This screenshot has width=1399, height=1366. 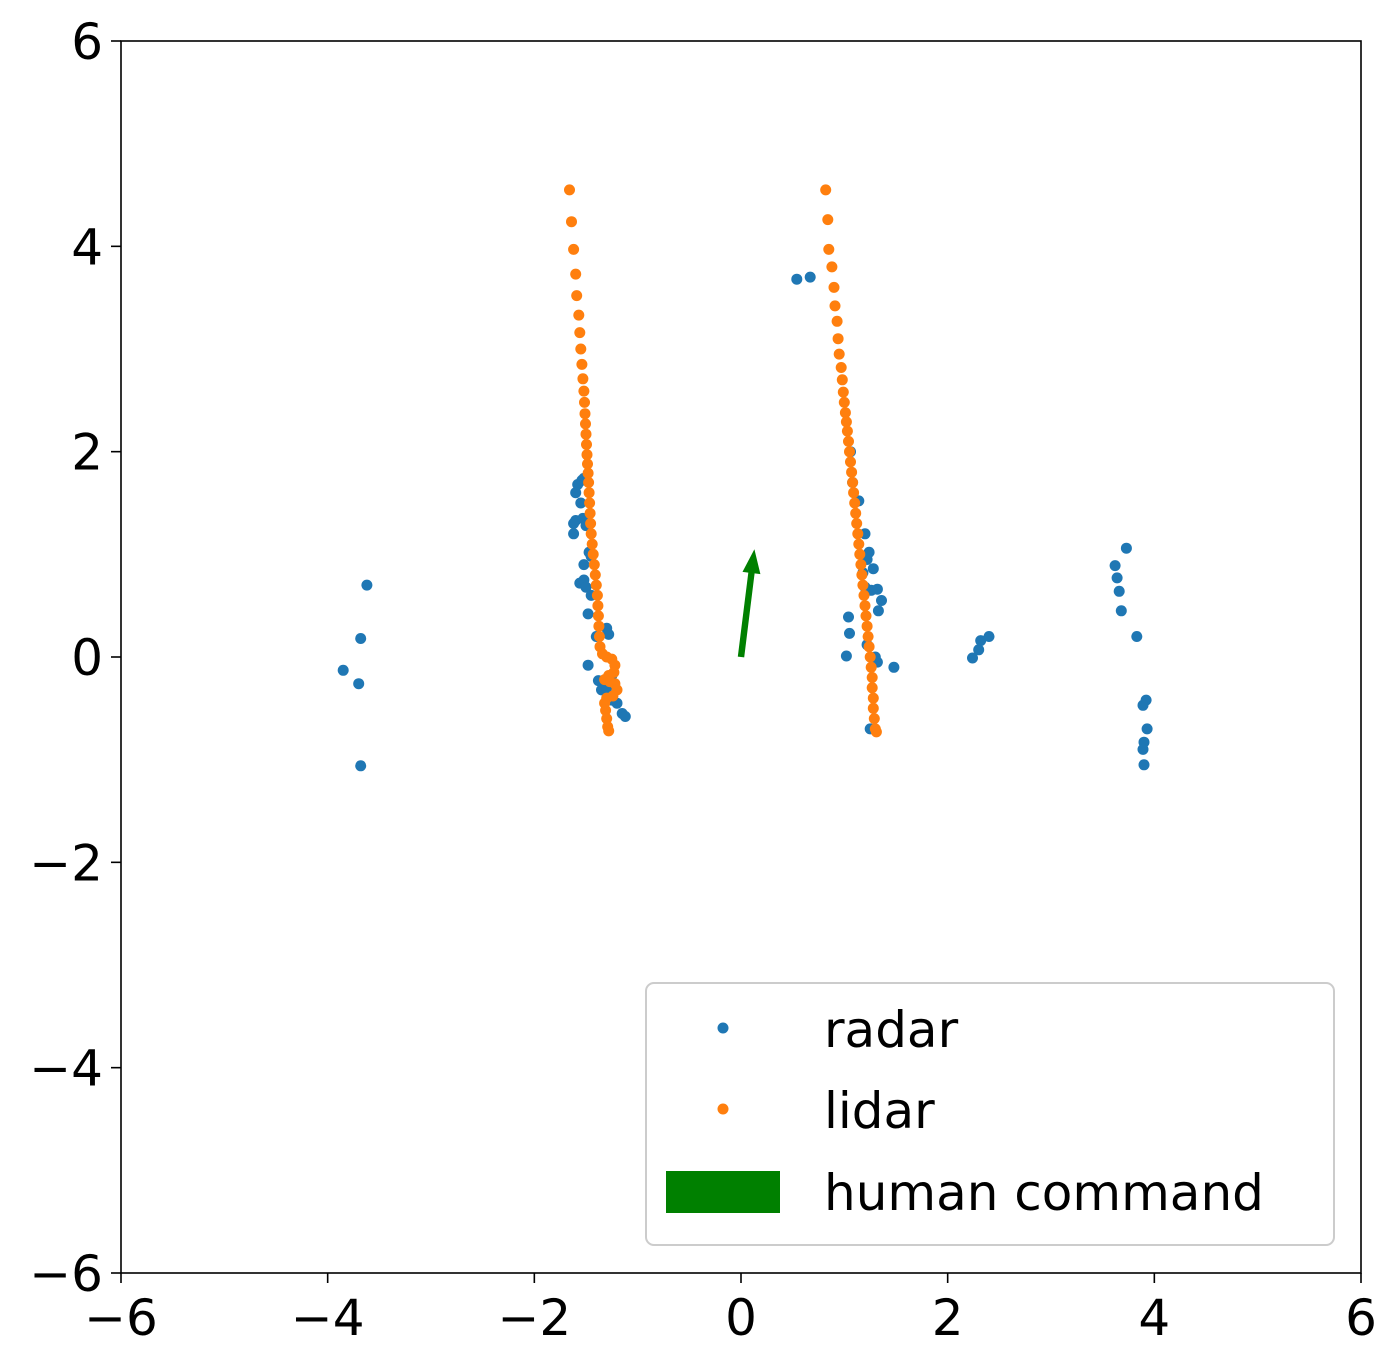 I want to click on y-tick-label: 4, so click(x=87, y=247).